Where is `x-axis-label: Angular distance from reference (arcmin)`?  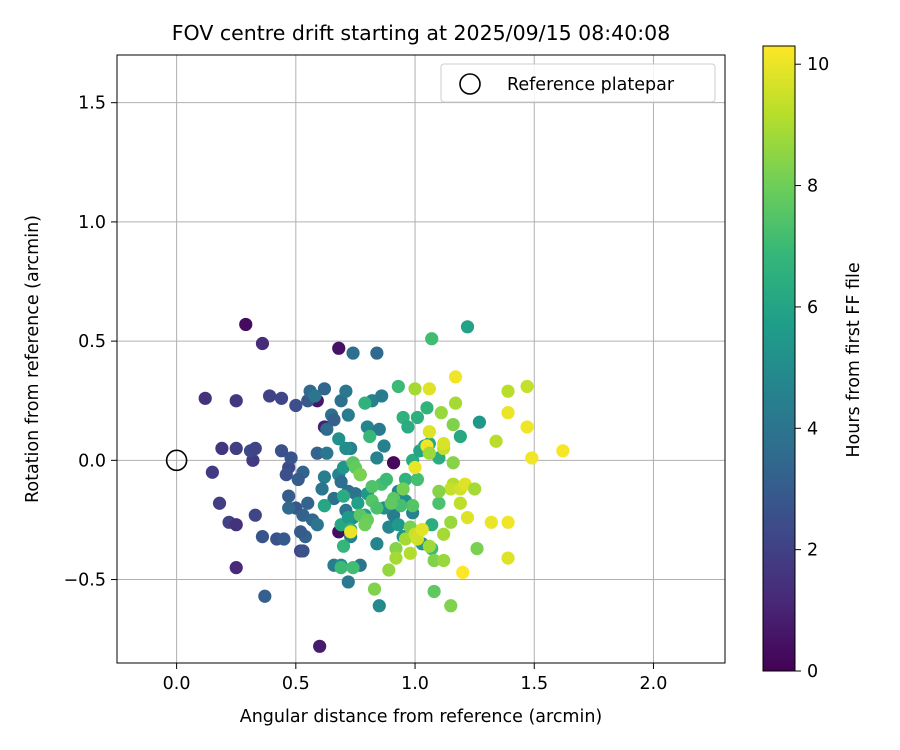
x-axis-label: Angular distance from reference (arcmin) is located at coordinates (421, 717).